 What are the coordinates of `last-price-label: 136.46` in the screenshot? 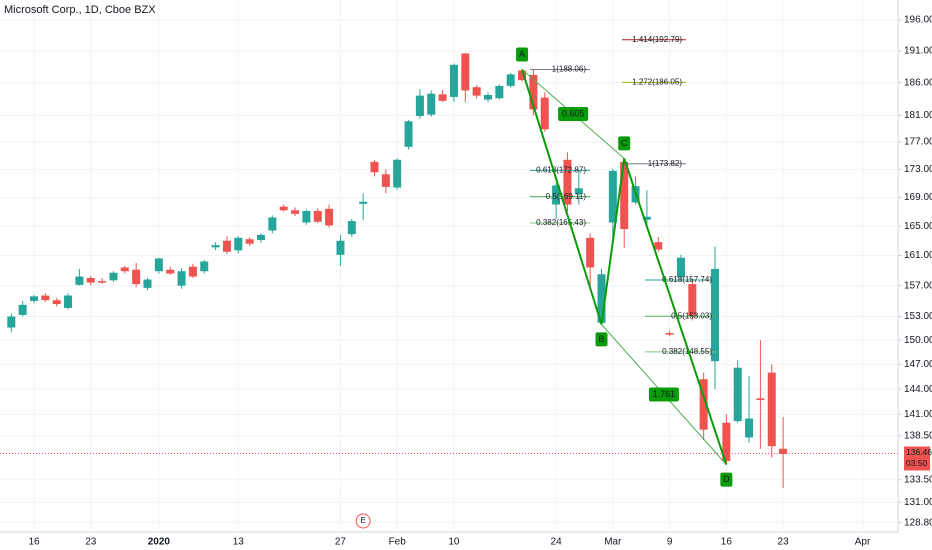 It's located at (919, 452).